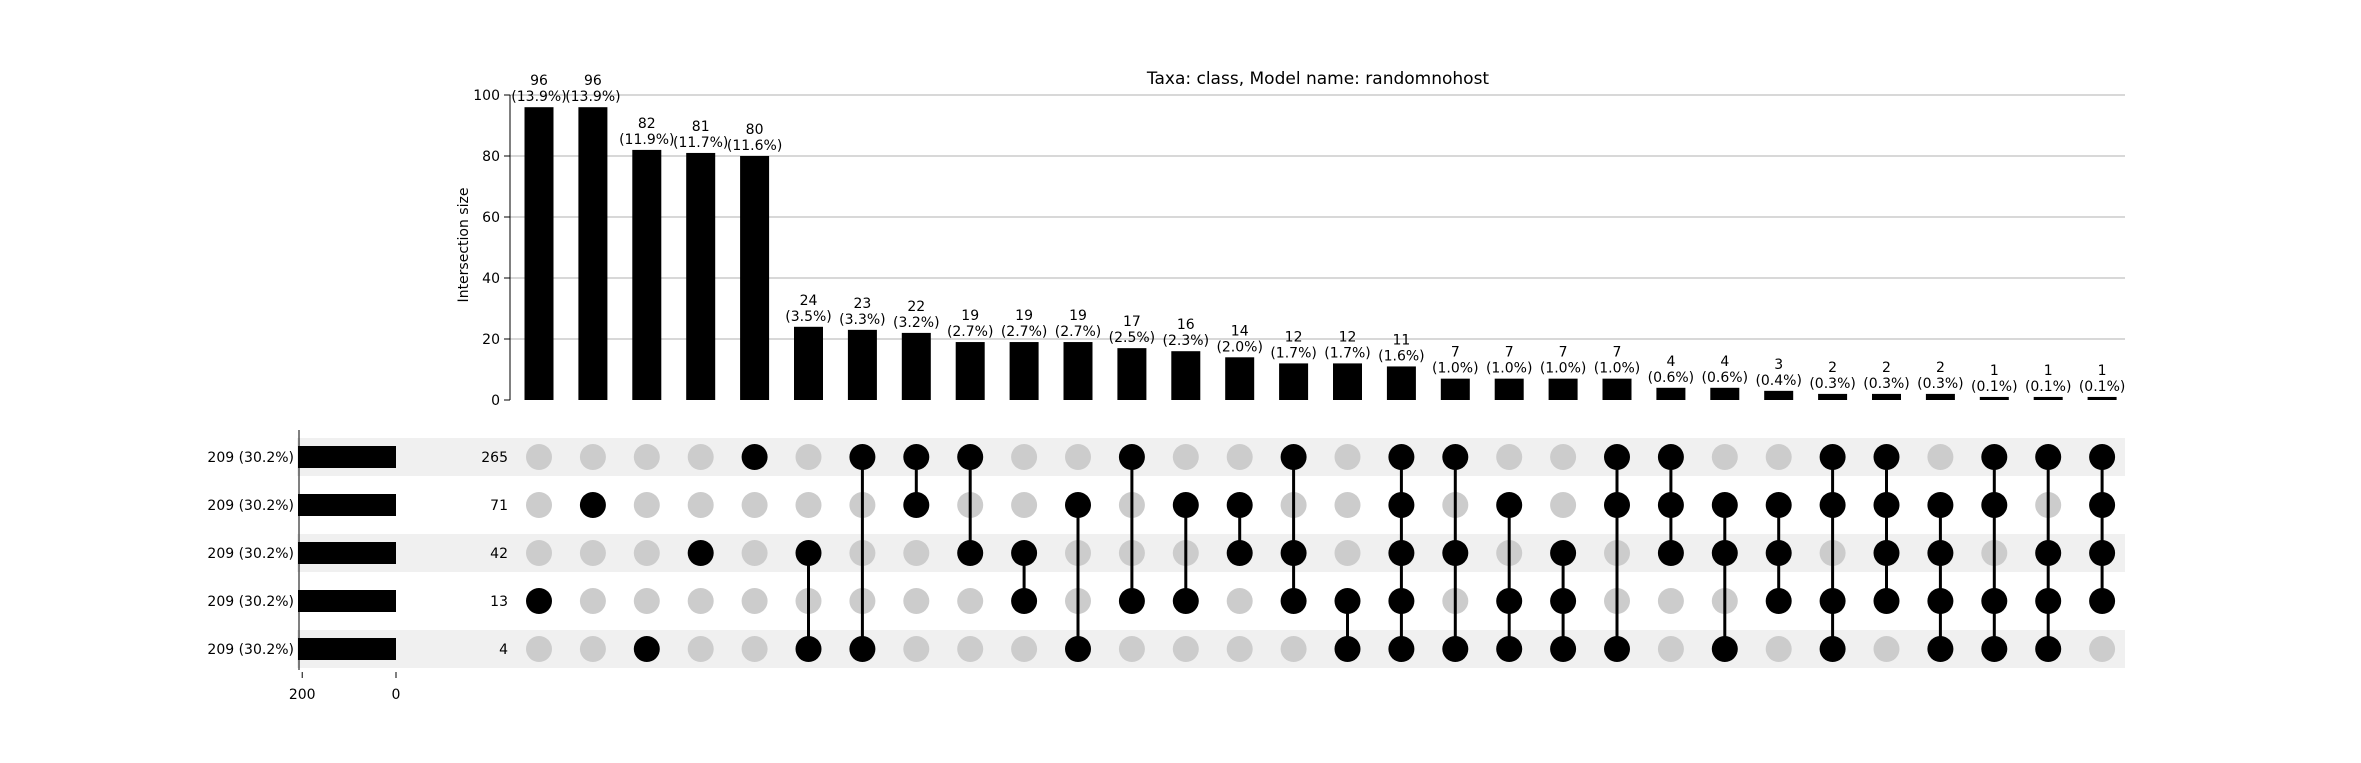  What do you see at coordinates (464, 245) in the screenshot?
I see `y-axis-label: Intersection size` at bounding box center [464, 245].